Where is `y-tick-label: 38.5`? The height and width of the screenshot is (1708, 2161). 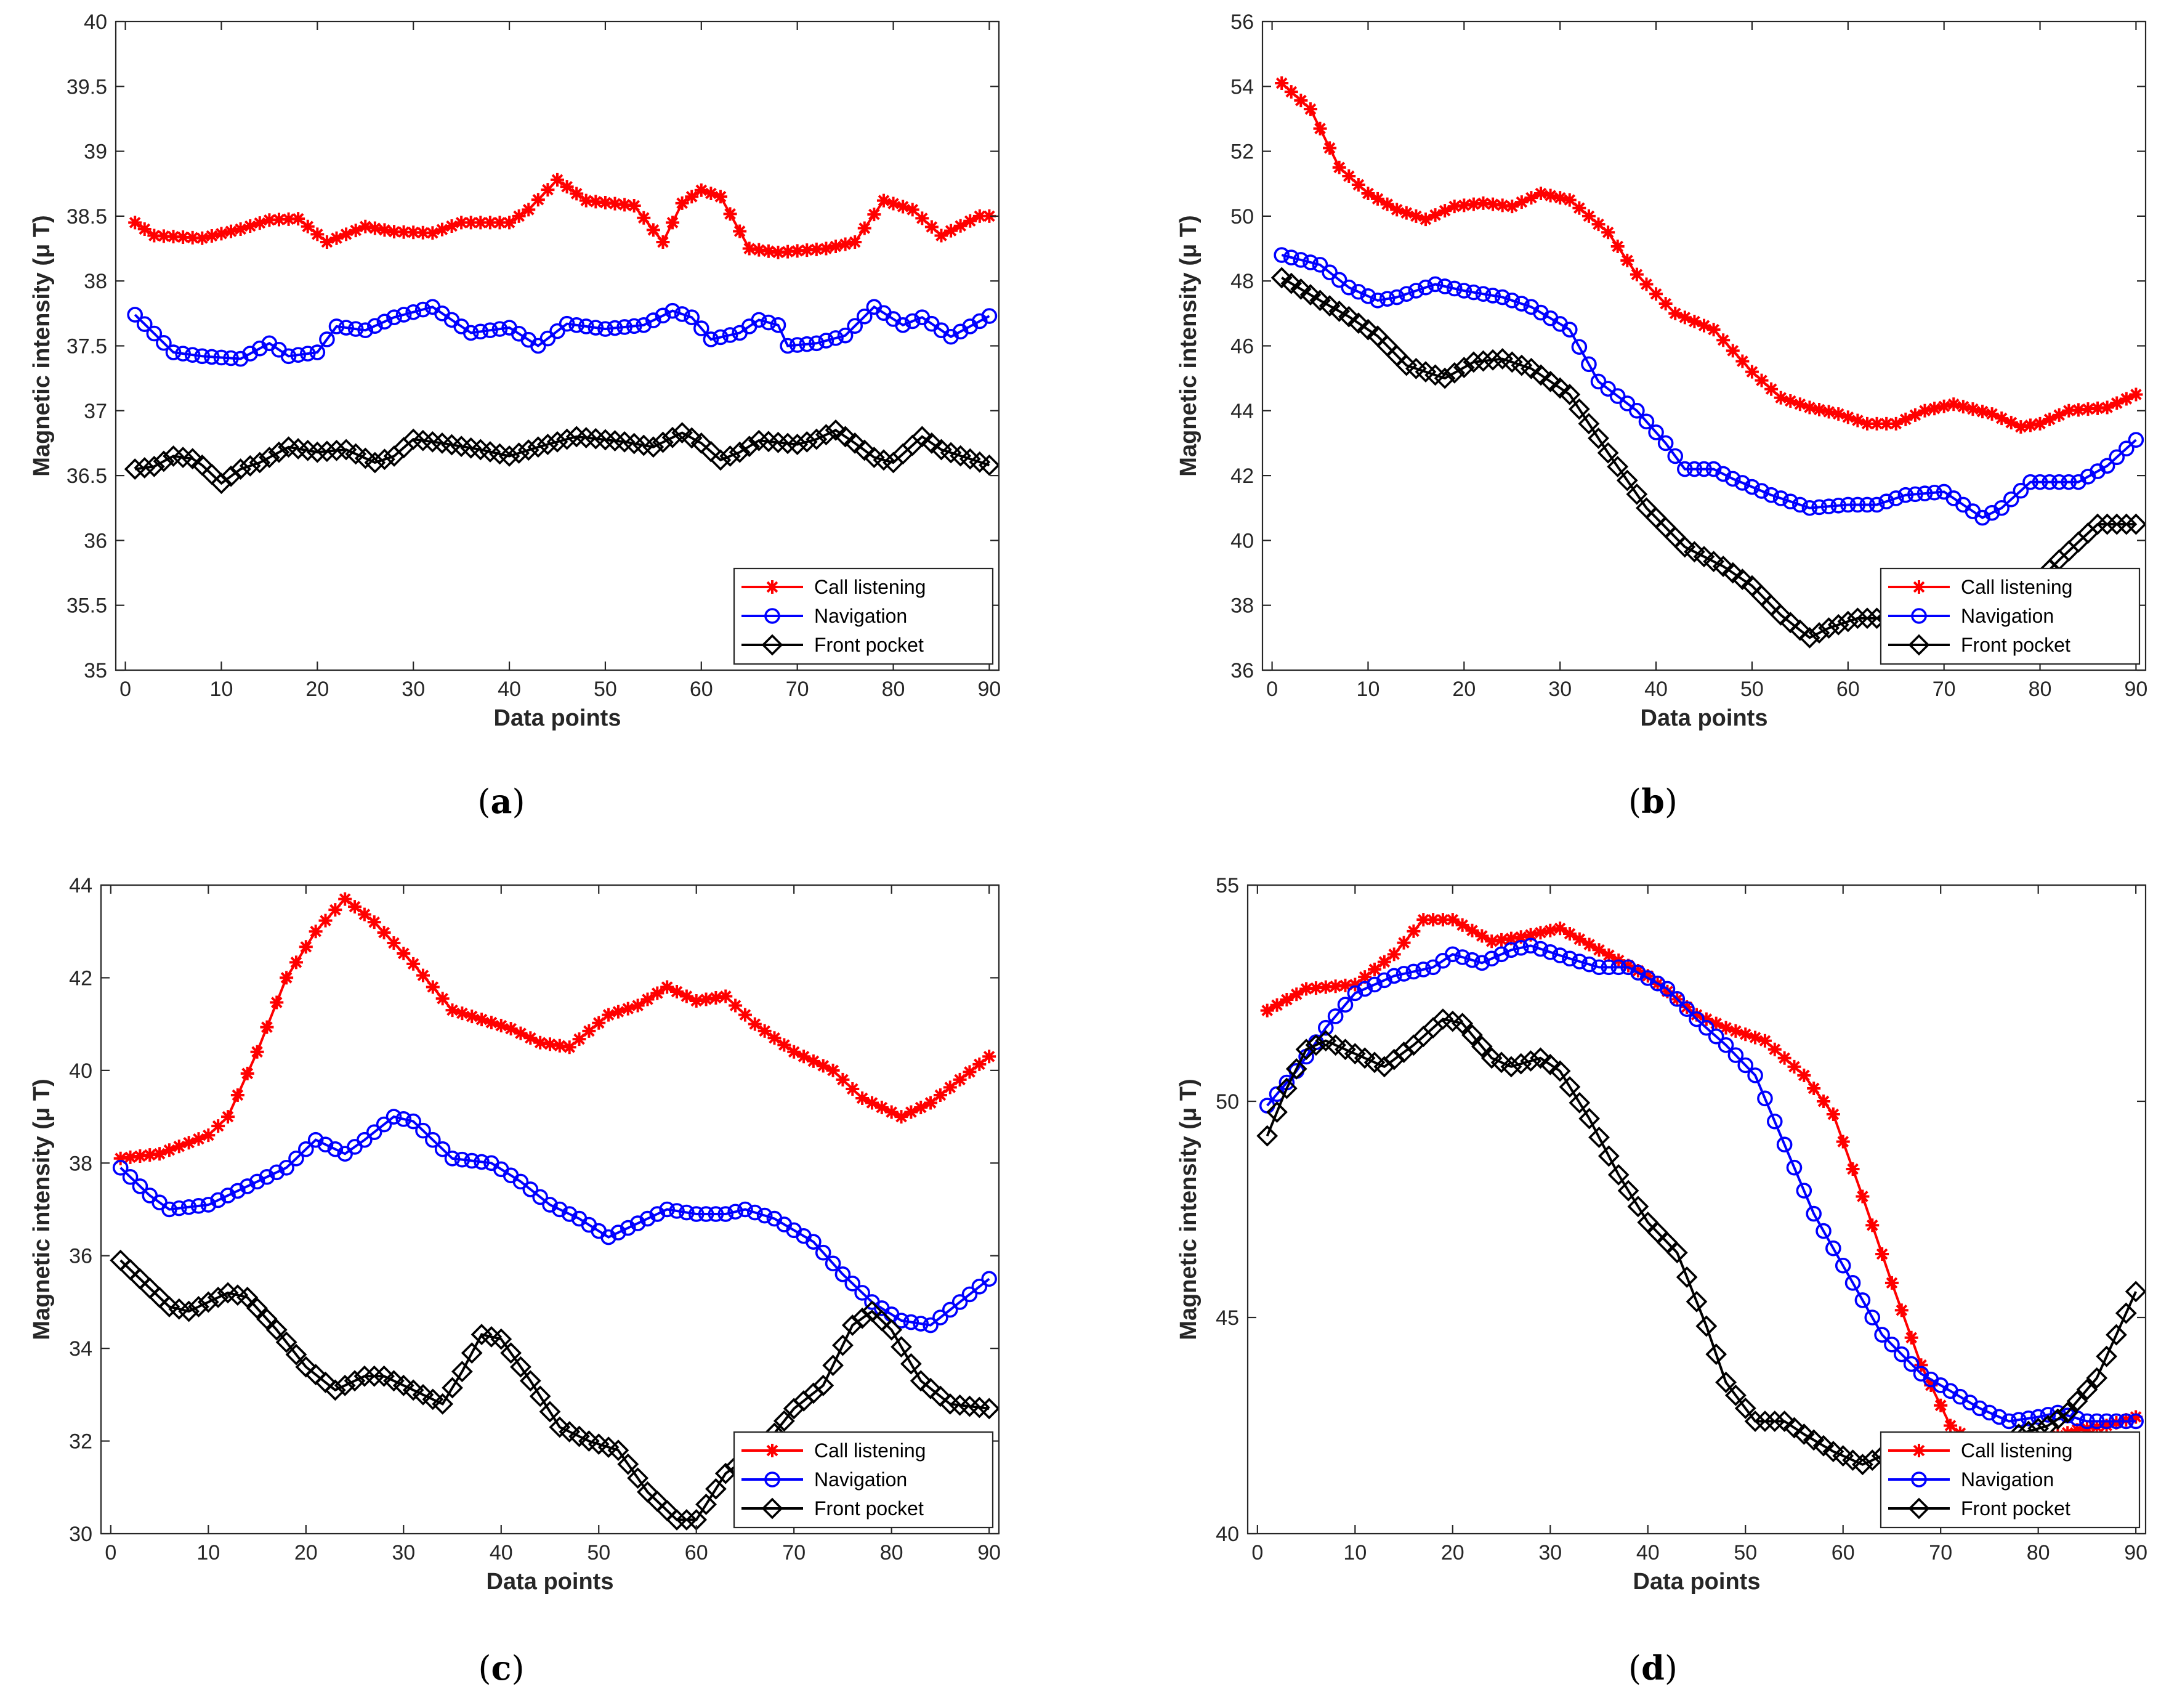
y-tick-label: 38.5 is located at coordinates (87, 217).